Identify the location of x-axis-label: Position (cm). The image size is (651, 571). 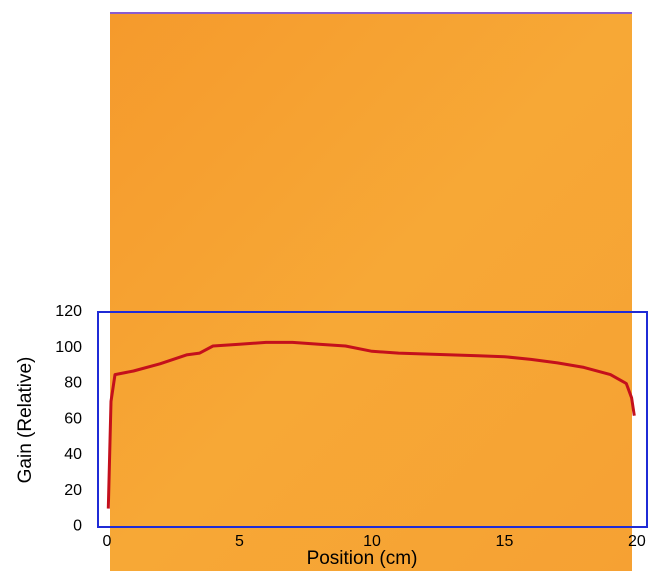
(362, 558).